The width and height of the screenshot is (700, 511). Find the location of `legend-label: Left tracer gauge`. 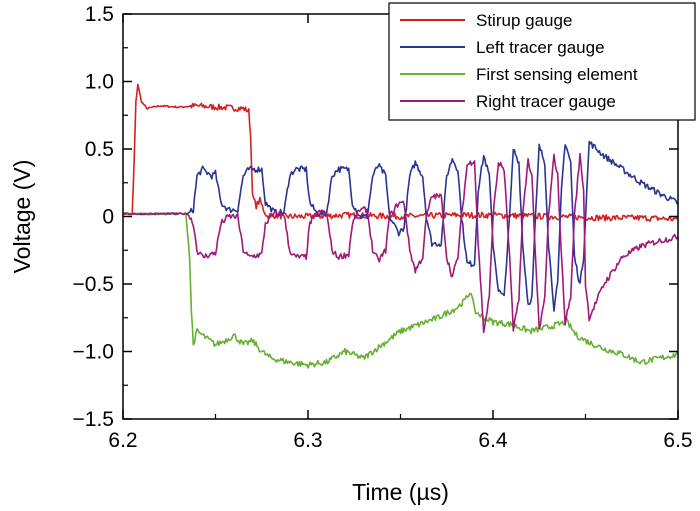

legend-label: Left tracer gauge is located at coordinates (540, 47).